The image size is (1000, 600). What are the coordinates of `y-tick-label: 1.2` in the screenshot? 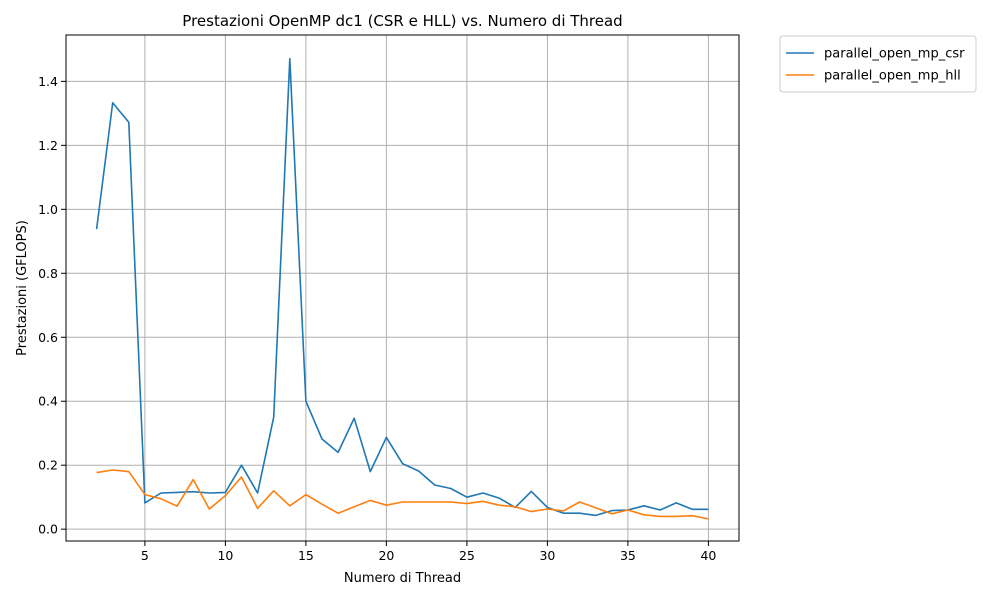 It's located at (48, 145).